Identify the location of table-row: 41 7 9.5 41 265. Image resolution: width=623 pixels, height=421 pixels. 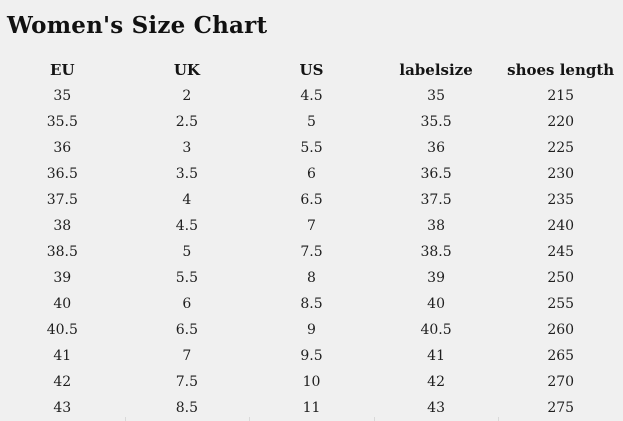
(311, 356).